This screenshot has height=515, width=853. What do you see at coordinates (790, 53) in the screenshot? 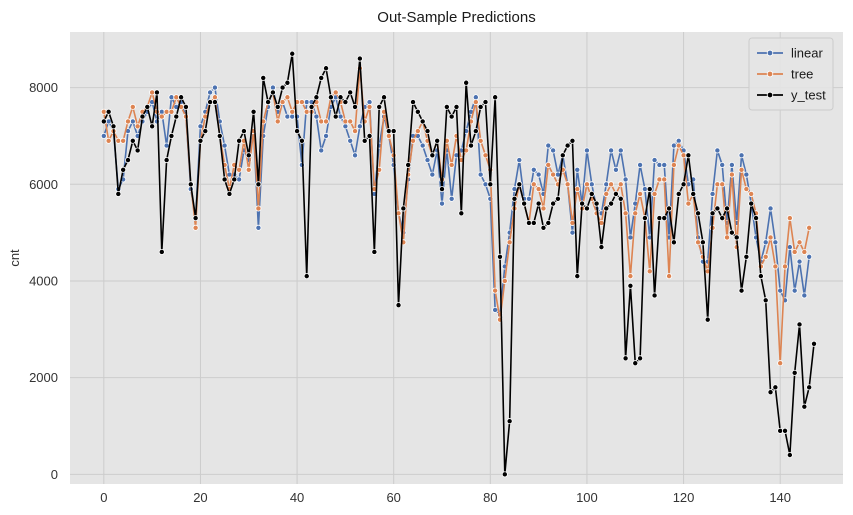
I see `legend-item-linear: linear` at bounding box center [790, 53].